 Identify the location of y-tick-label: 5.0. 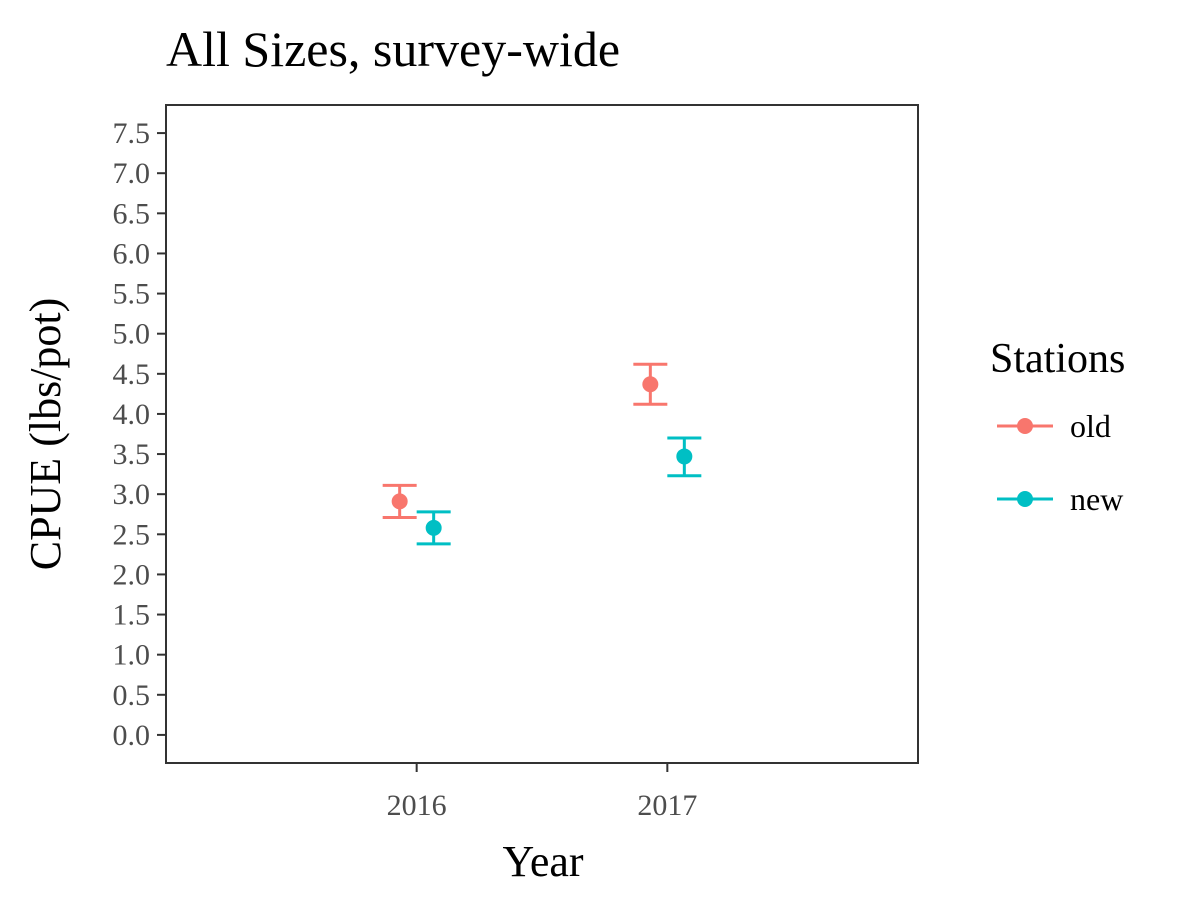
(132, 334).